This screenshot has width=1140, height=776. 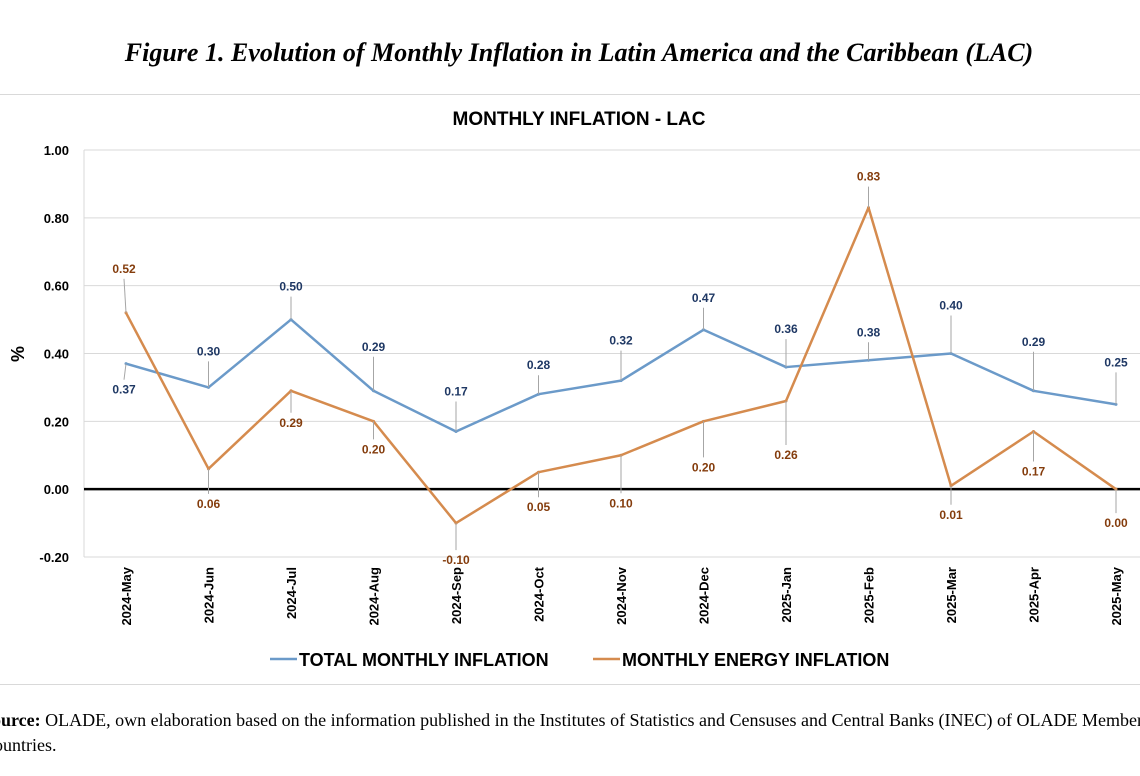 I want to click on energy-inflation-data-label: 0.06, so click(x=209, y=504).